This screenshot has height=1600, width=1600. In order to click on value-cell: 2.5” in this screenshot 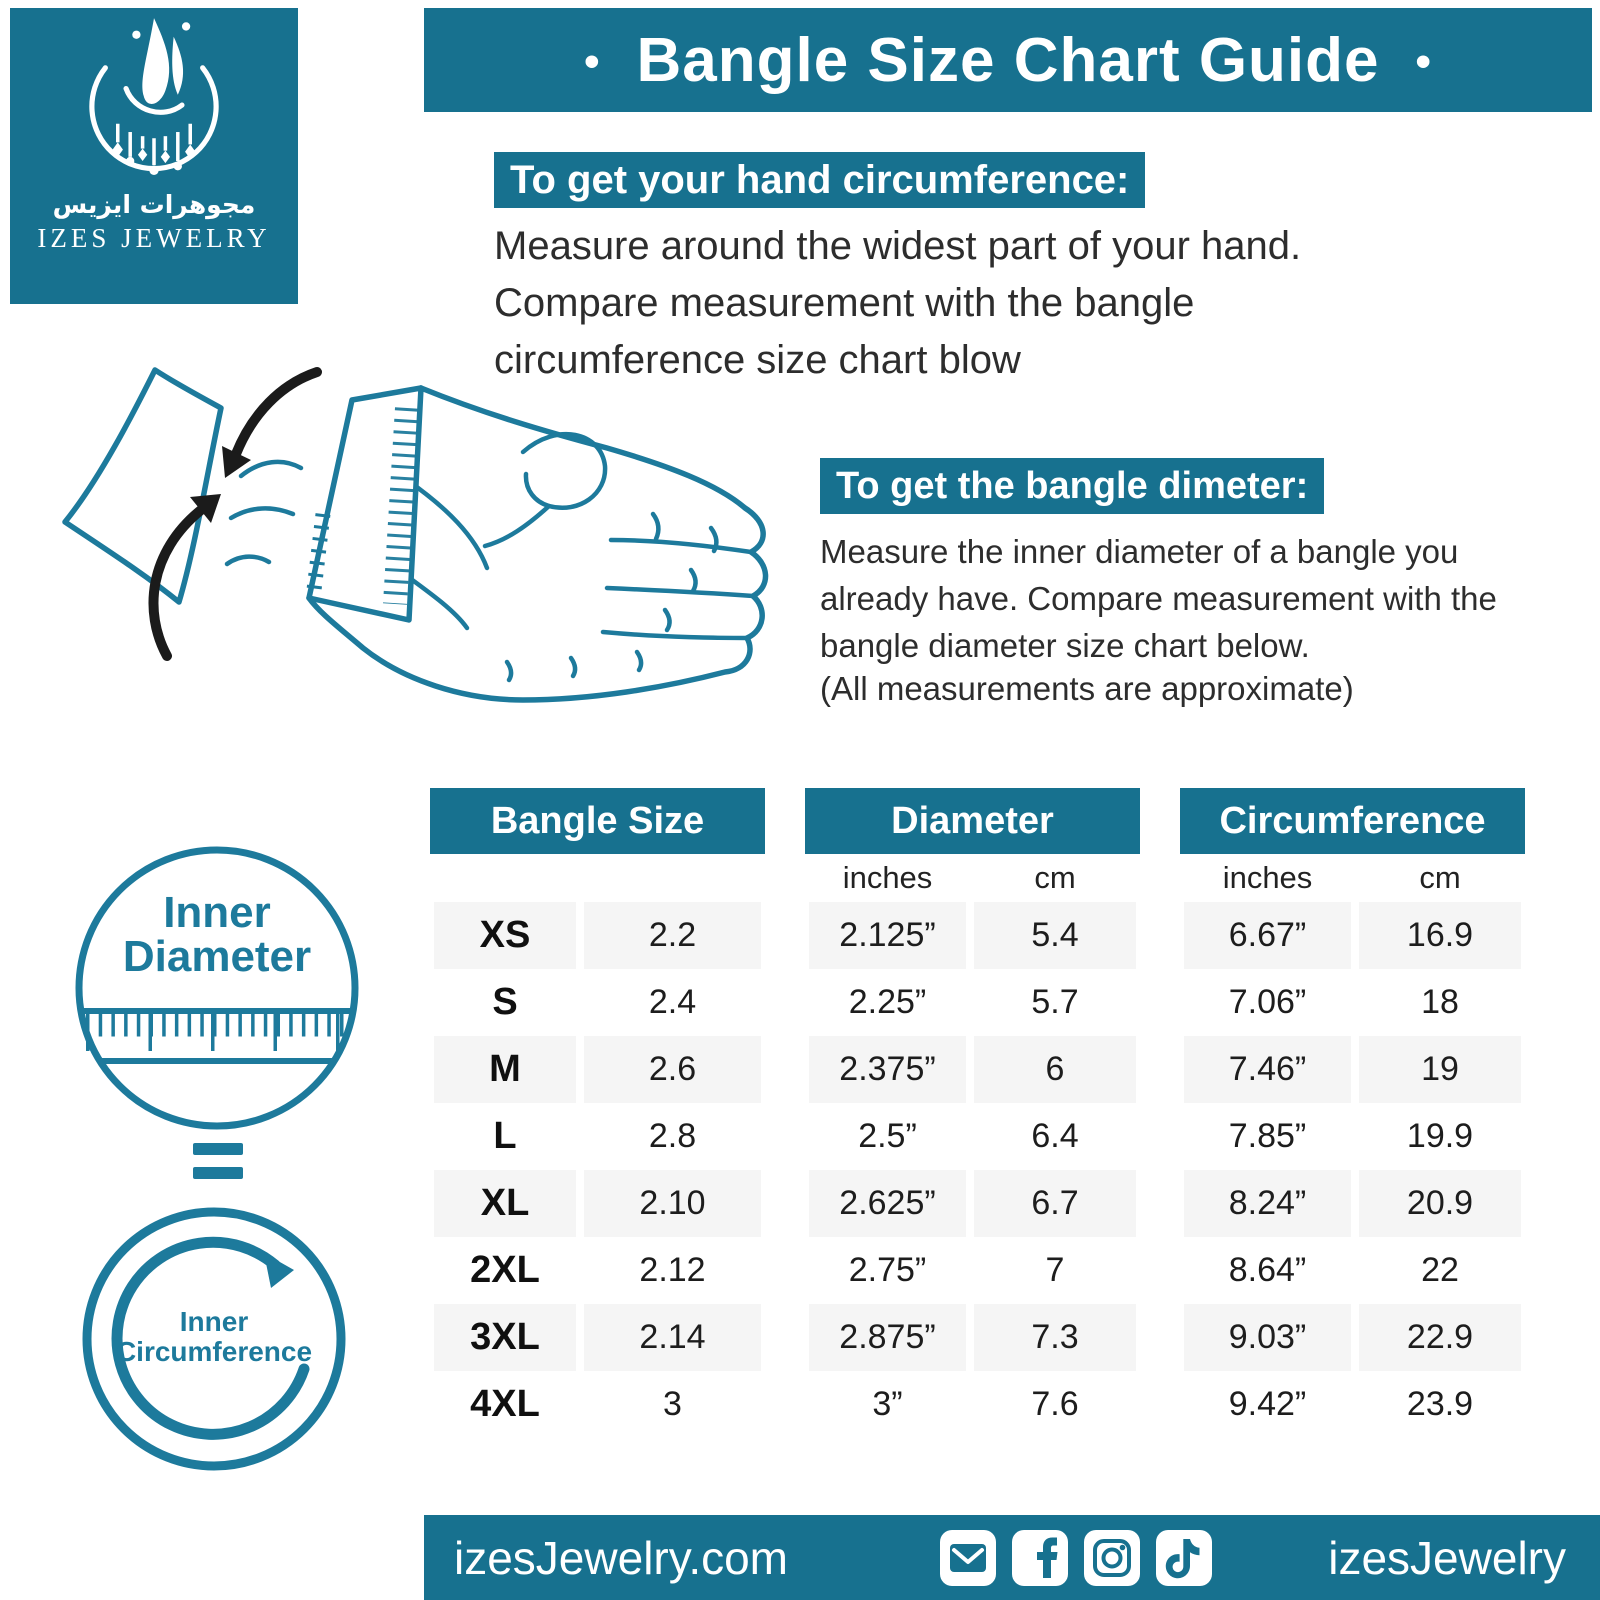, I will do `click(887, 1136)`.